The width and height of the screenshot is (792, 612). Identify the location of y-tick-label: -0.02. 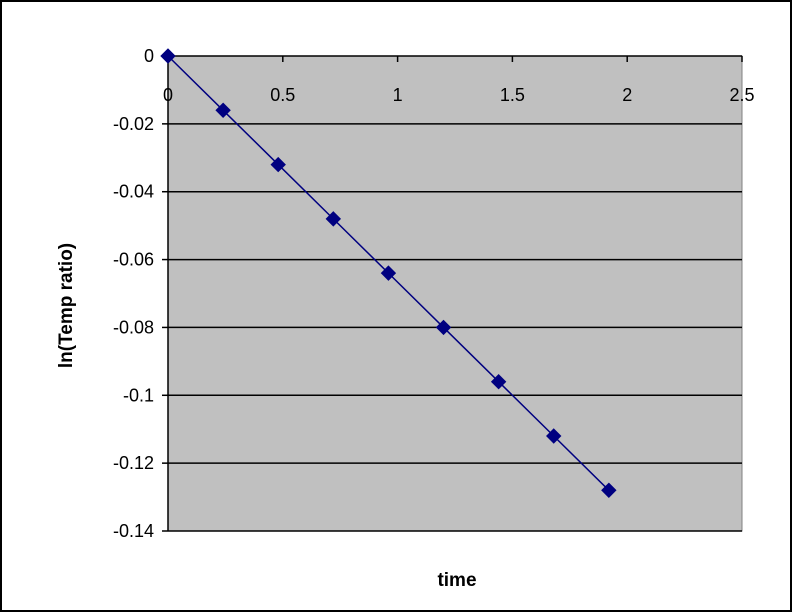
(133, 124).